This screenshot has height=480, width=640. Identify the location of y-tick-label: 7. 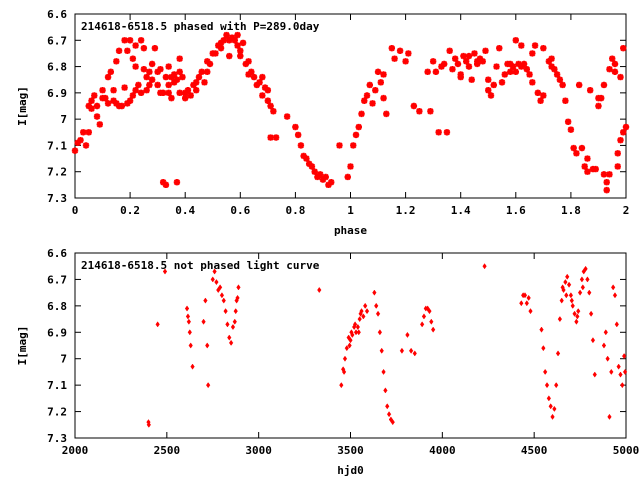
(63, 359).